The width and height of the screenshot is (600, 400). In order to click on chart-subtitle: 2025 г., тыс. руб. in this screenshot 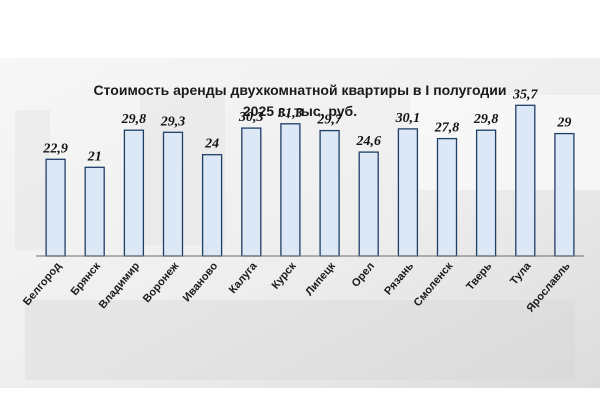, I will do `click(300, 111)`.